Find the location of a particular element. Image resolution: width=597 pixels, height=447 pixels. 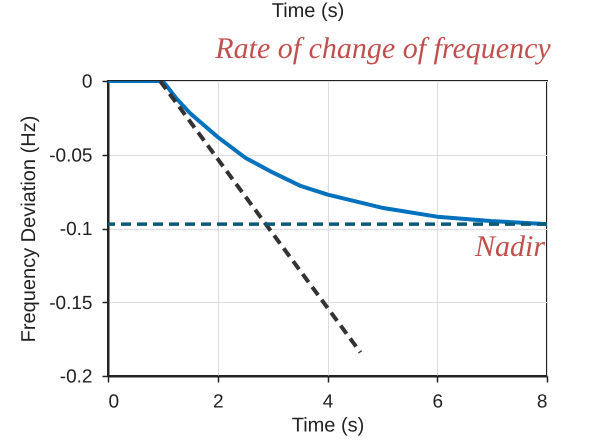

x-tick-label: 2 is located at coordinates (218, 402).